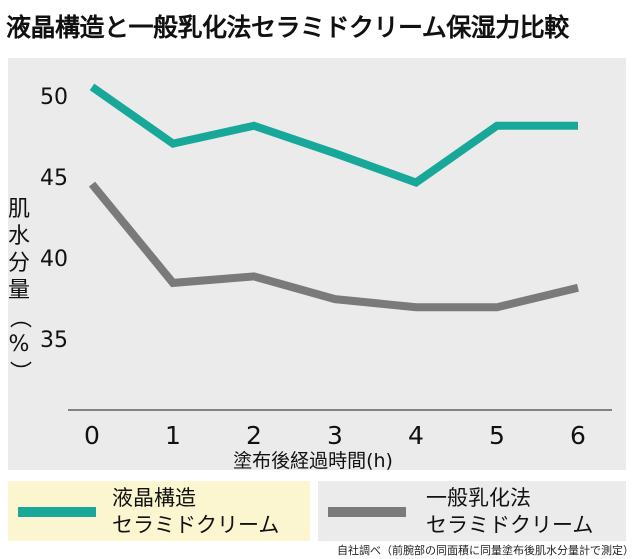  Describe the element at coordinates (54, 97) in the screenshot. I see `y-tick-label: 50` at that location.